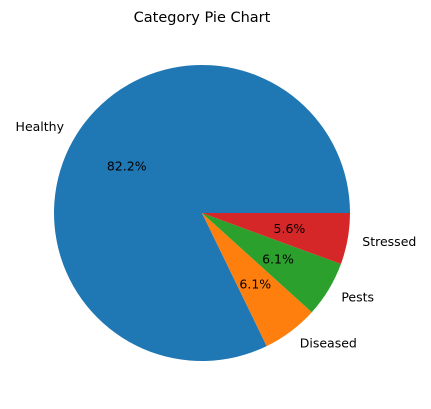 The width and height of the screenshot is (431, 409). What do you see at coordinates (202, 18) in the screenshot?
I see `chart-title: Category Pie Chart` at bounding box center [202, 18].